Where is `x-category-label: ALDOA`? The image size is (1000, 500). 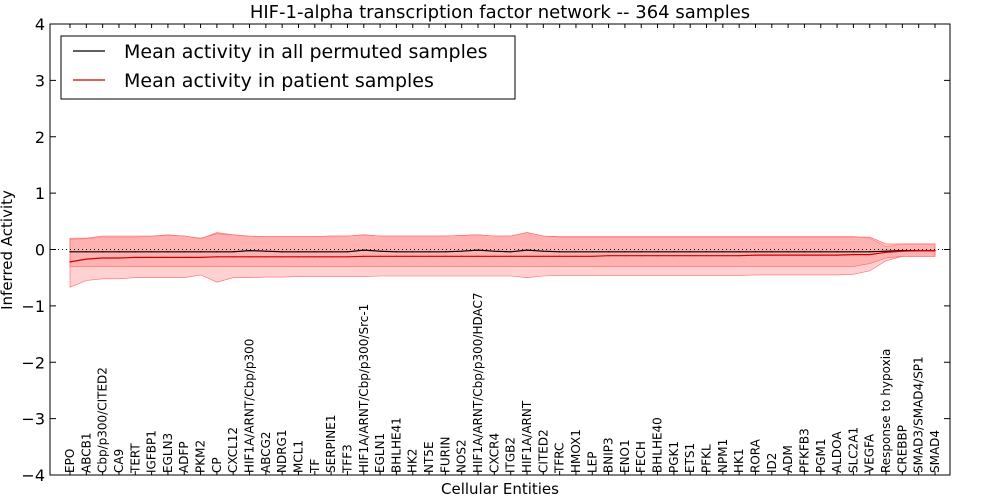 x-category-label: ALDOA is located at coordinates (837, 452).